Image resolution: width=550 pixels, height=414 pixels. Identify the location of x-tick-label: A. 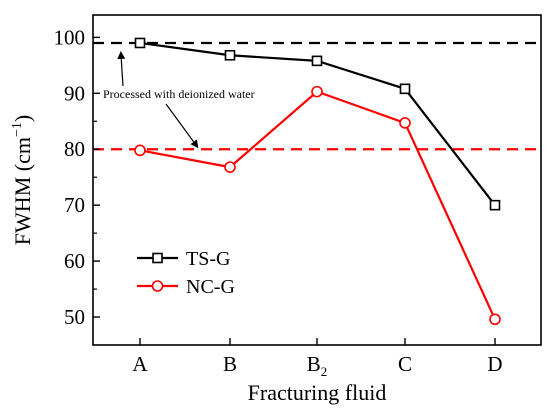
(140, 364).